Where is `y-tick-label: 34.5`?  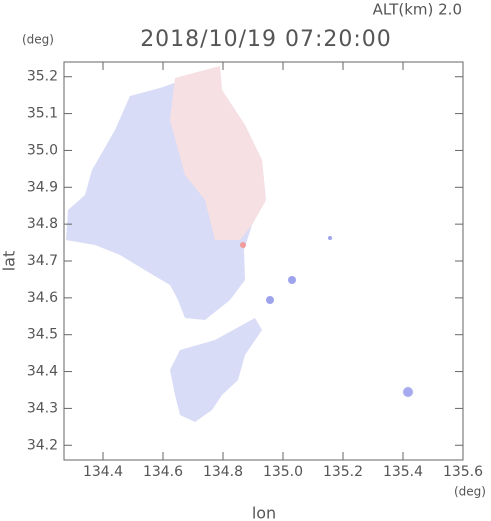
y-tick-label: 34.5 is located at coordinates (42, 335).